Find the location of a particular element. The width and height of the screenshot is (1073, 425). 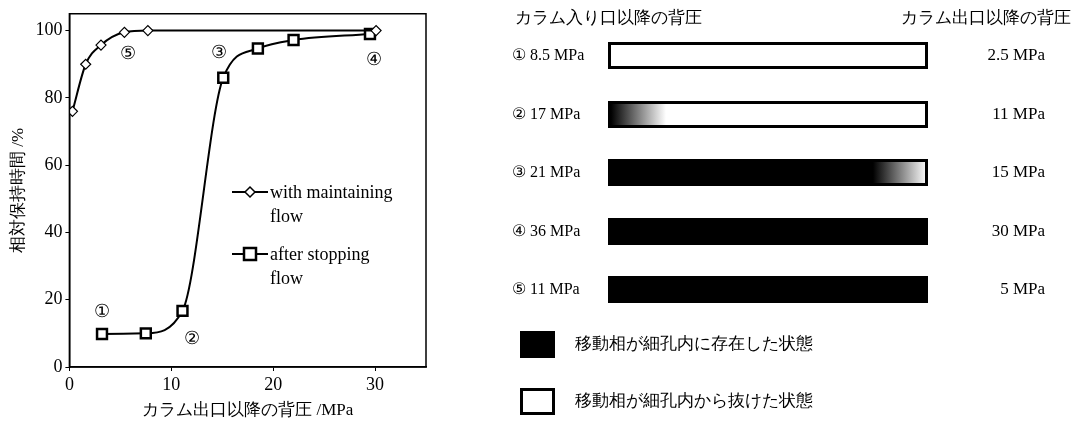

legend-label: with maintaining flow is located at coordinates (332, 204).